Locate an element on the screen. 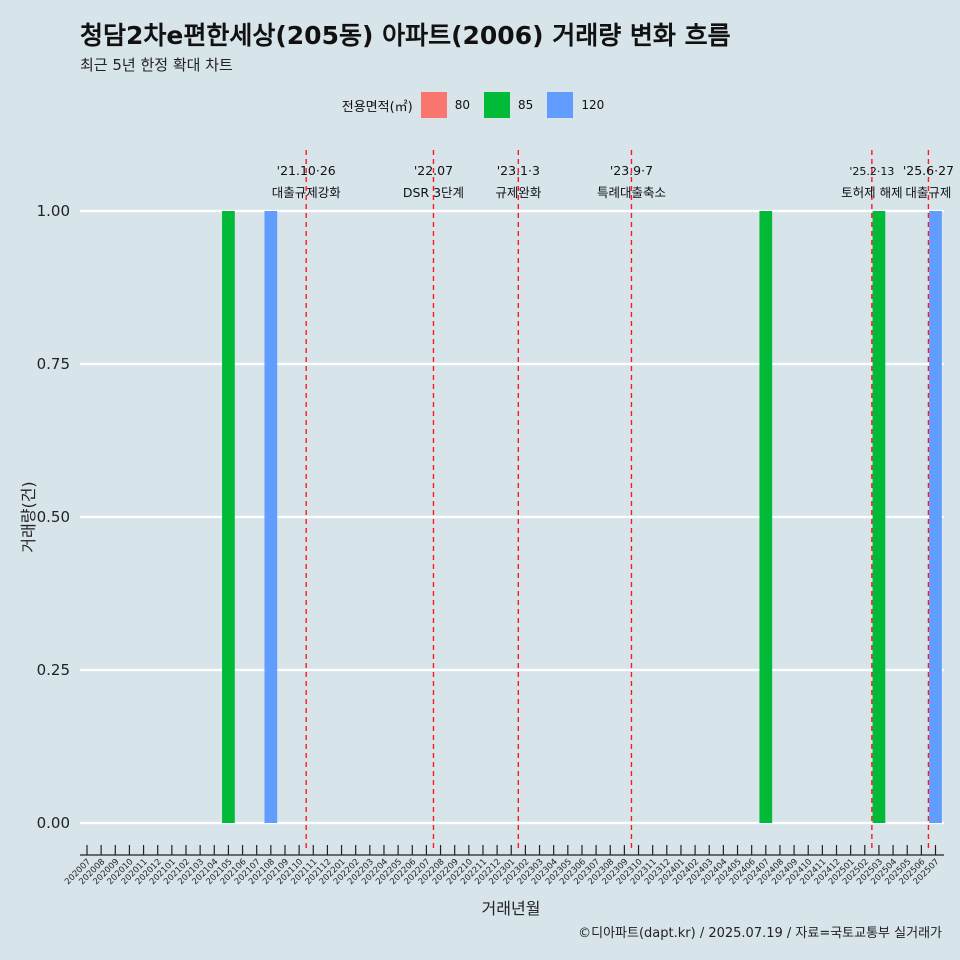 The height and width of the screenshot is (960, 960). legend-item-80: 80 is located at coordinates (445, 105).